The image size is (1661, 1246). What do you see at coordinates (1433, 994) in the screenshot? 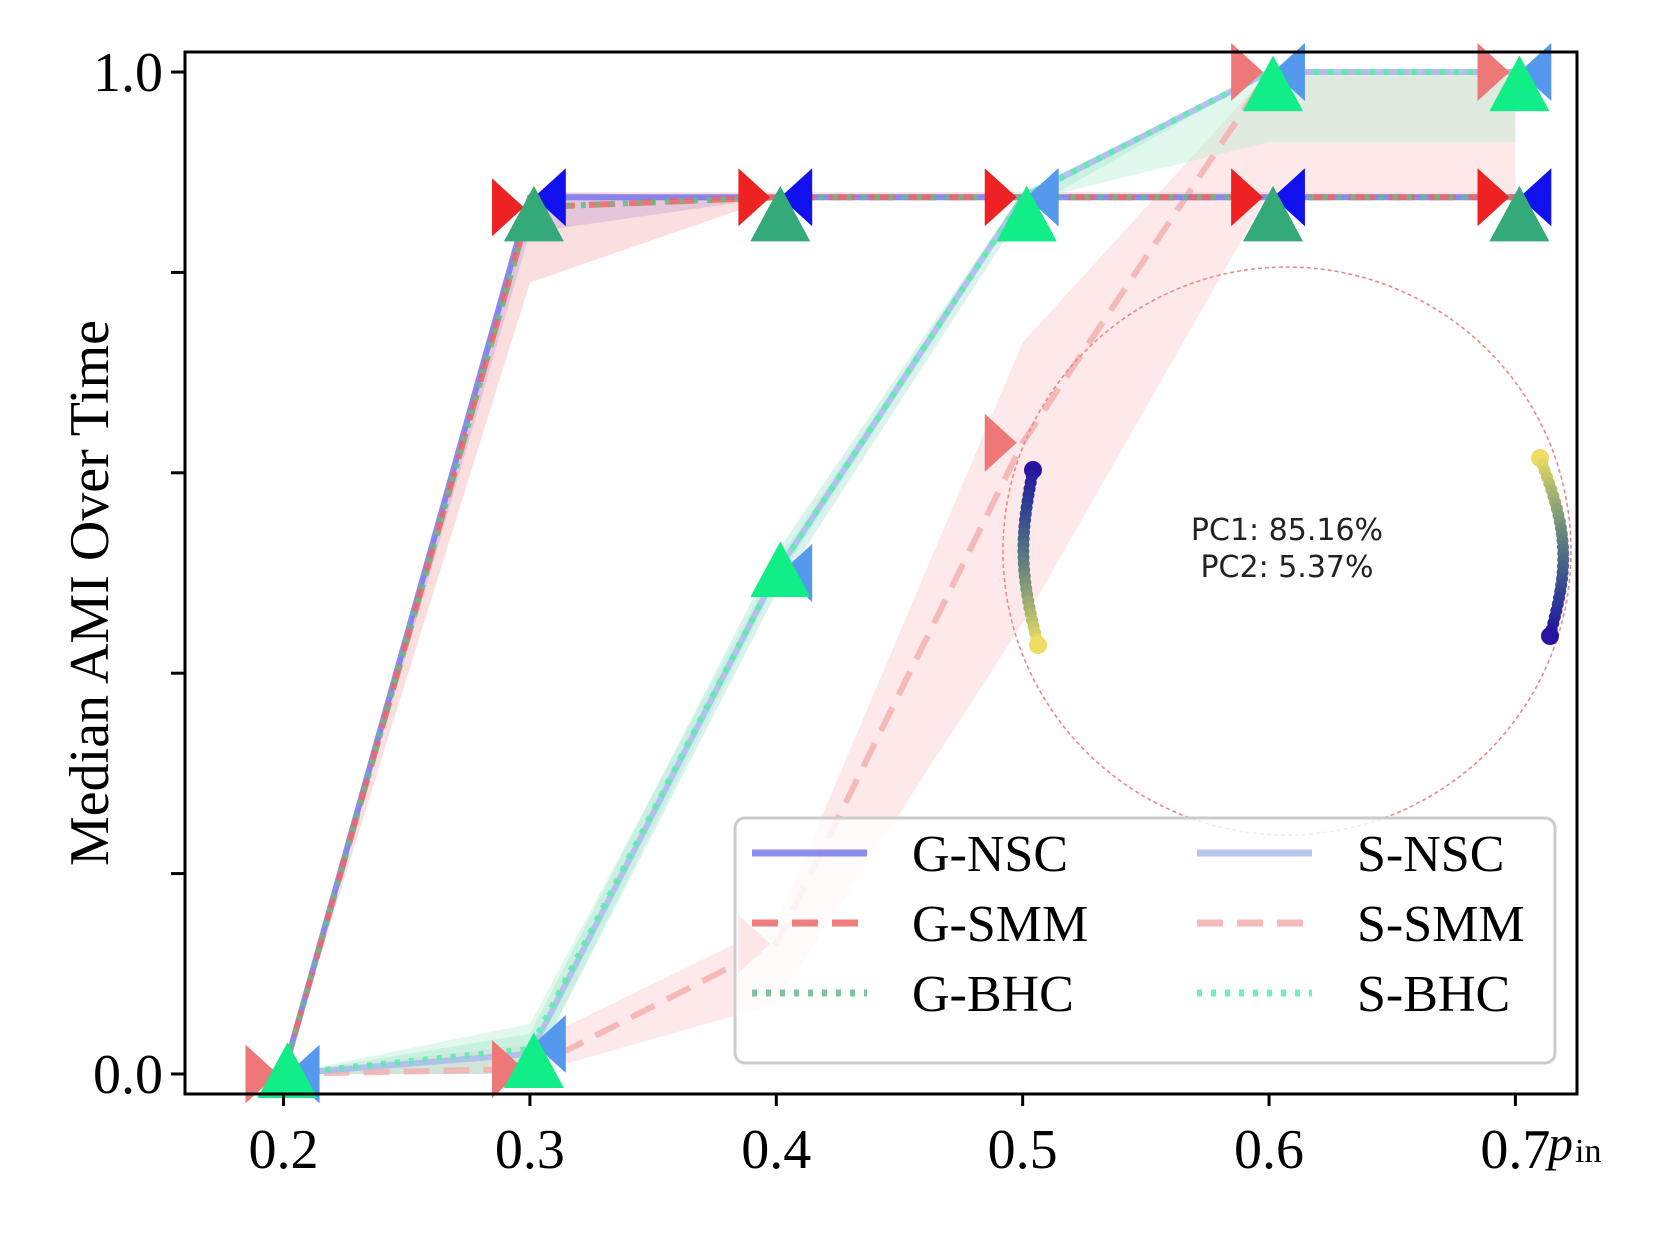
I see `legend-label-s-bhc: S-BHC` at bounding box center [1433, 994].